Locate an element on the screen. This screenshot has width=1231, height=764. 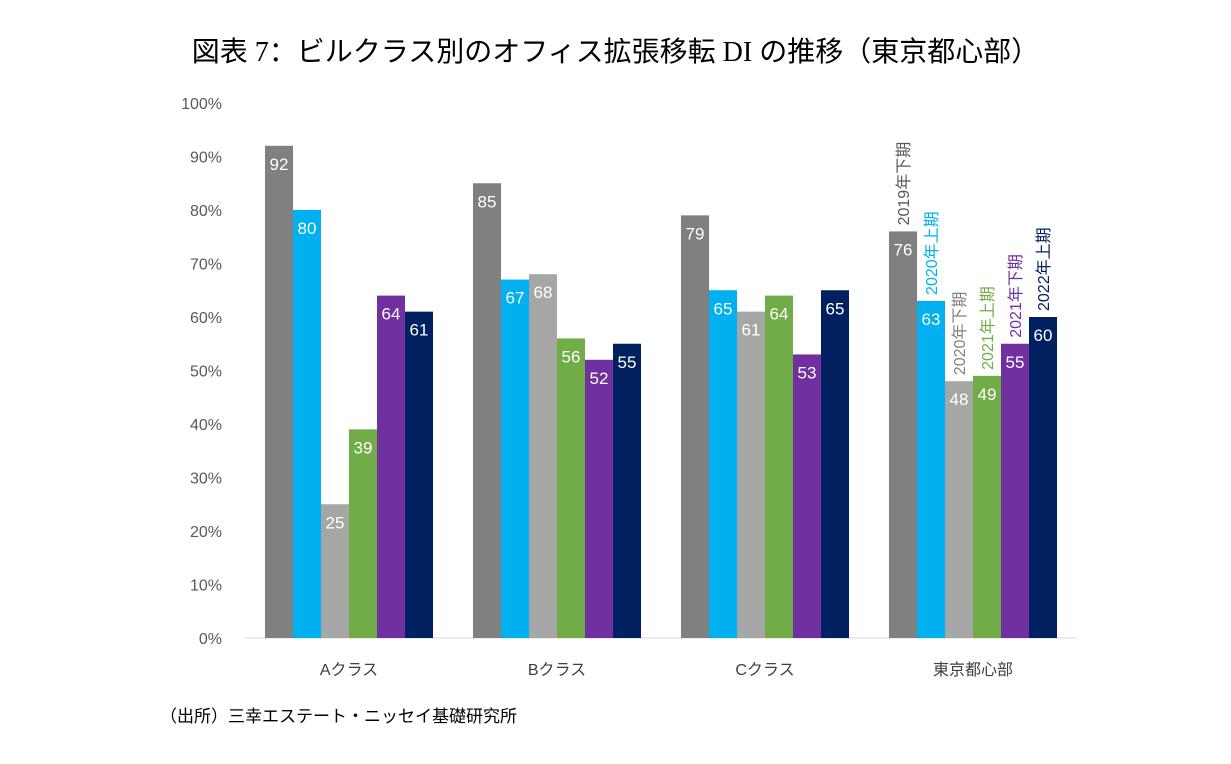
data-label: 39 is located at coordinates (363, 447).